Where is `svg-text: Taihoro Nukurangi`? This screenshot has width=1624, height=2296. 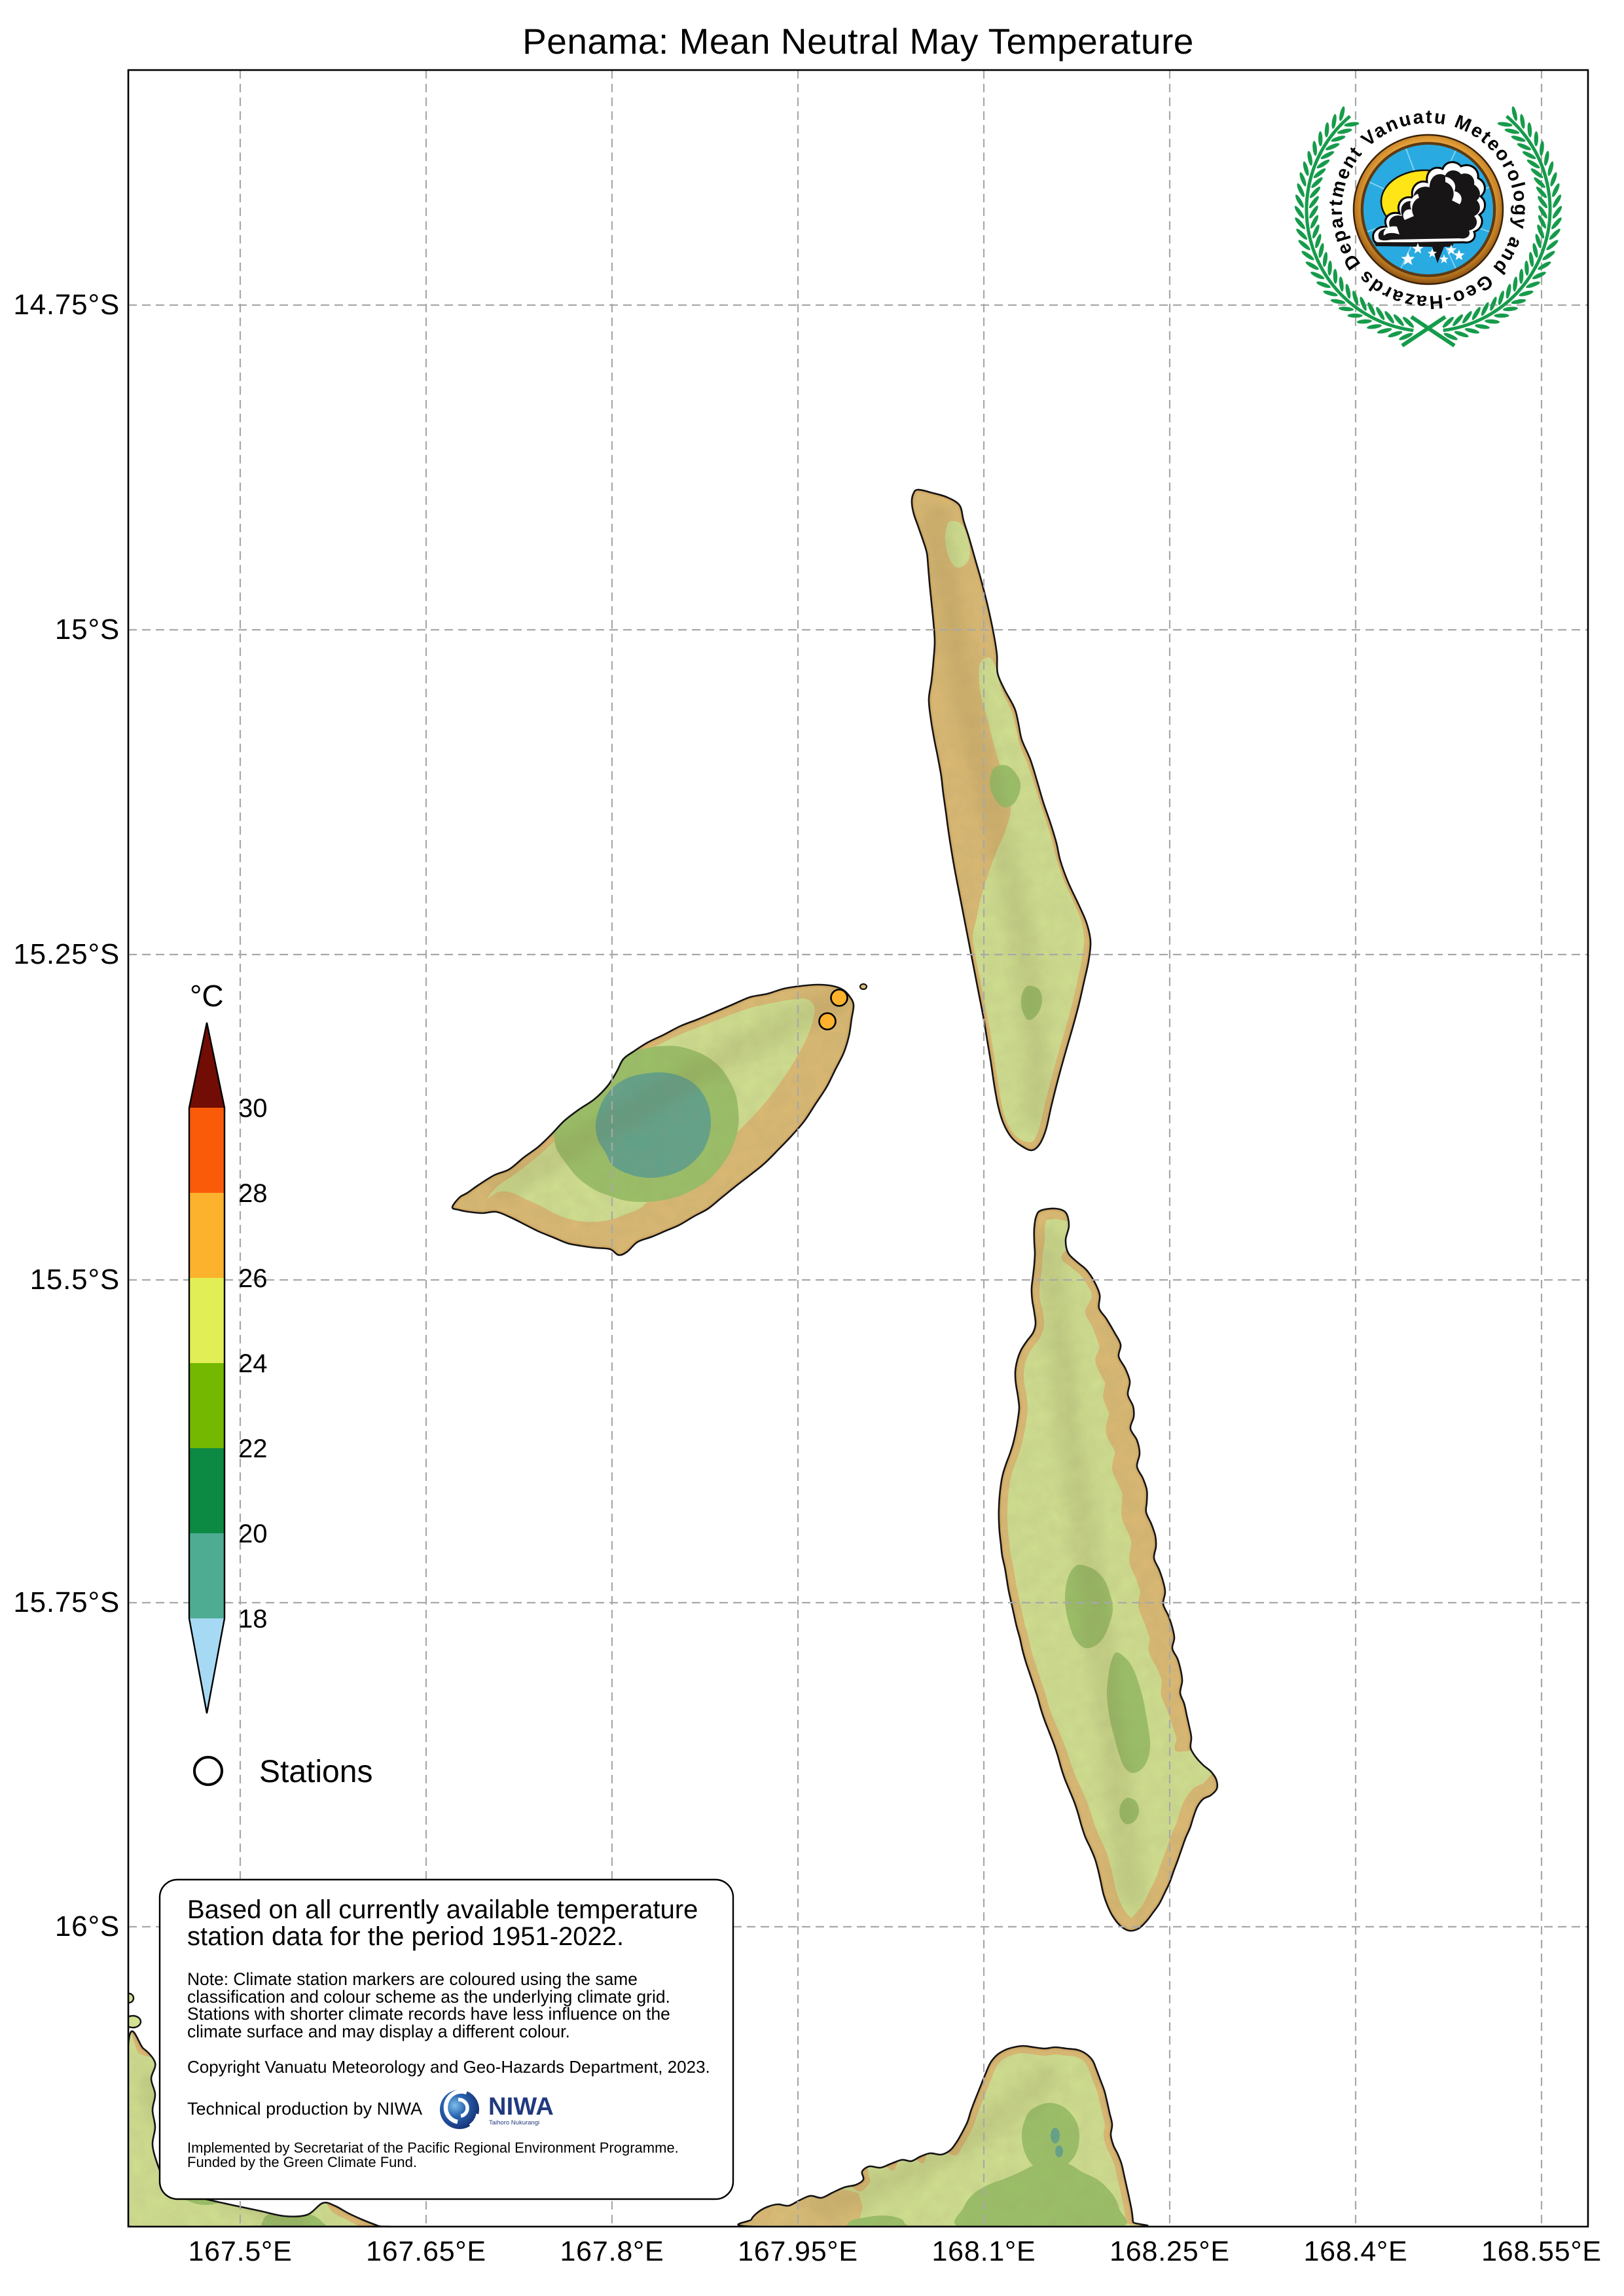
svg-text: Taihoro Nukurangi is located at coordinates (514, 2122).